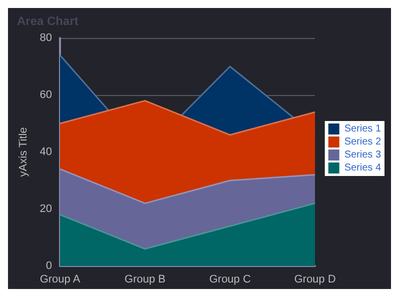  Describe the element at coordinates (230, 280) in the screenshot. I see `x-tick-label: Group C` at that location.